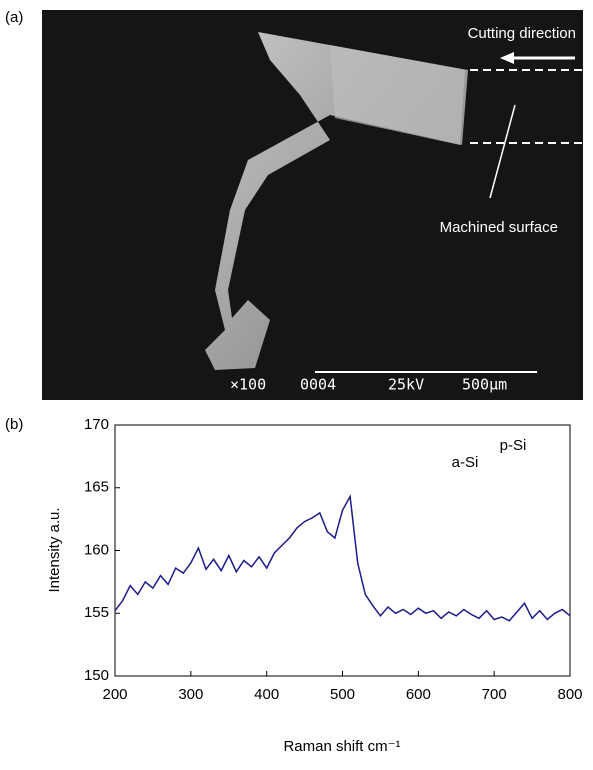 This screenshot has height=770, width=593. Describe the element at coordinates (341, 746) in the screenshot. I see `x-axis-title: Raman shift cm⁻¹` at that location.